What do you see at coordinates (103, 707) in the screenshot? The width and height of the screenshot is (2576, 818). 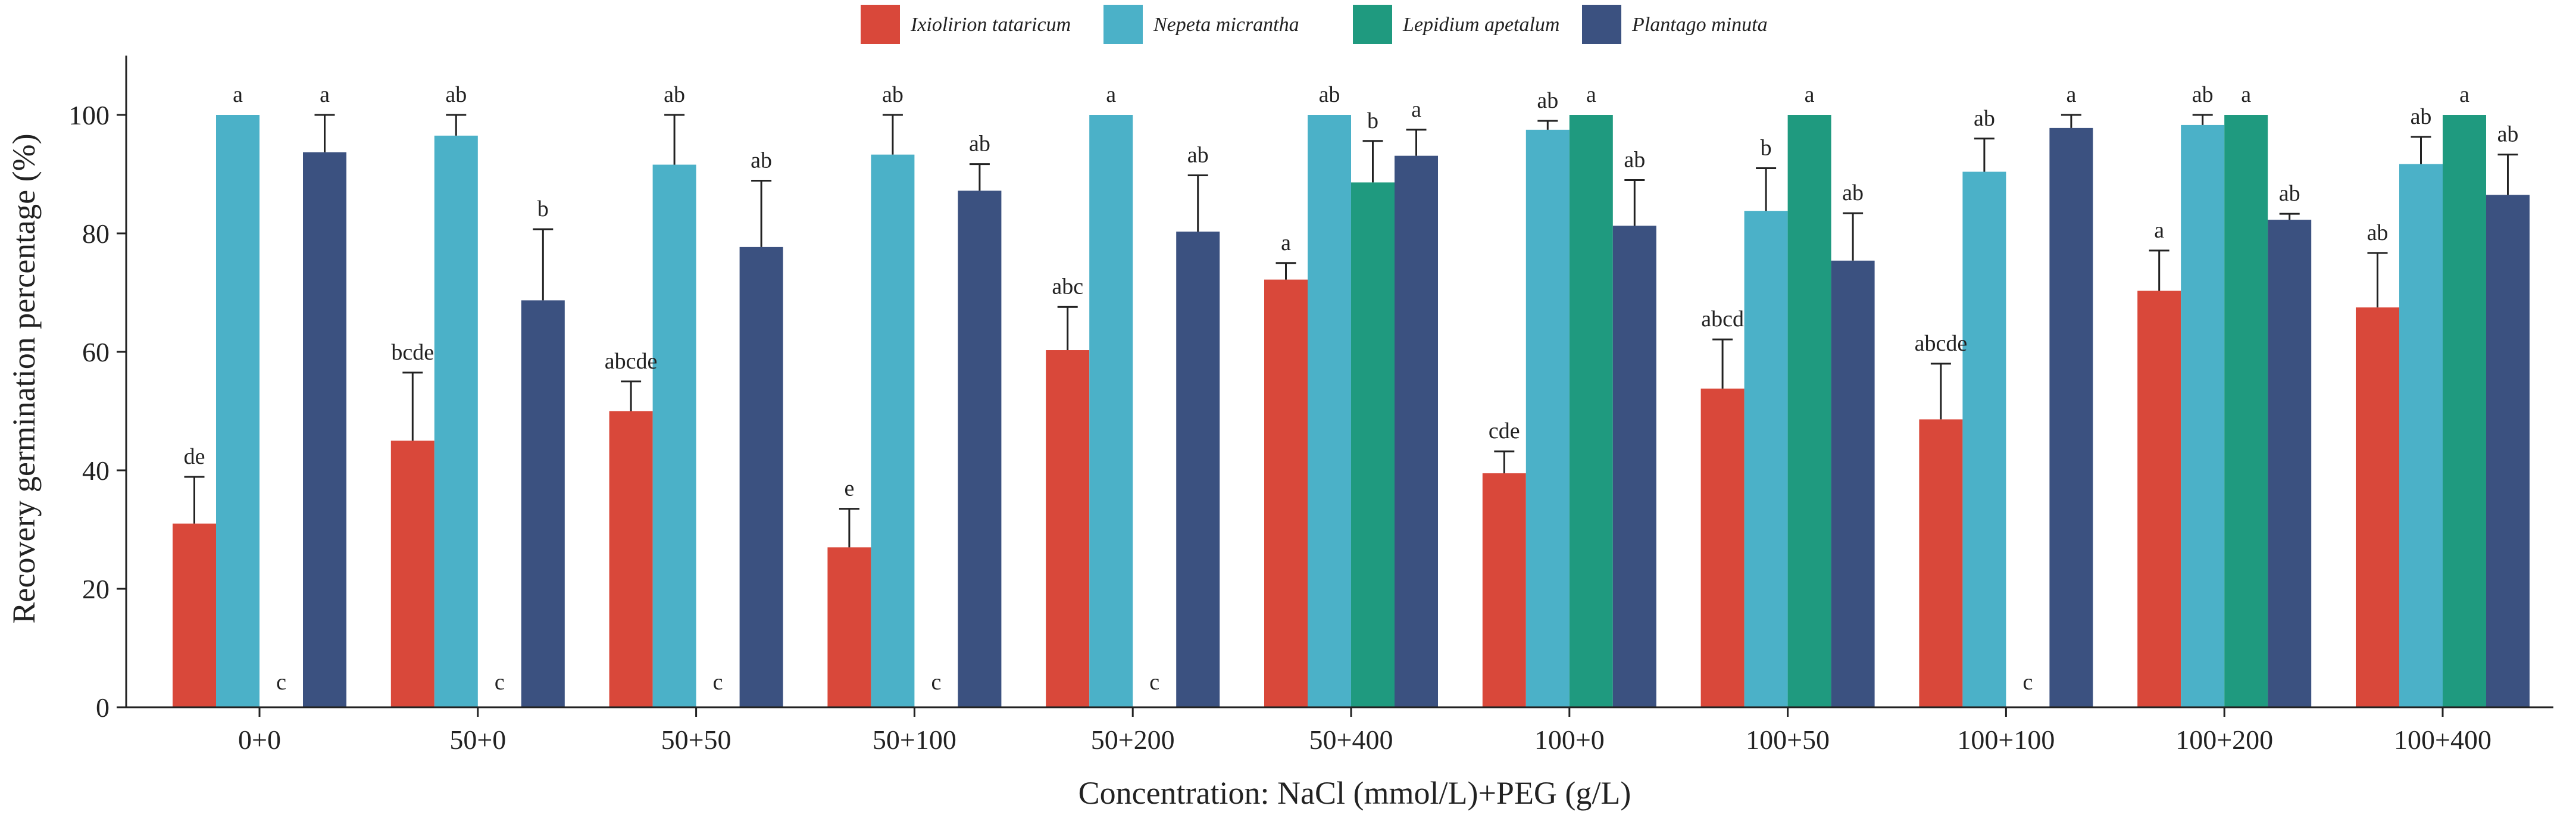 I see `y-tick-label: 0` at bounding box center [103, 707].